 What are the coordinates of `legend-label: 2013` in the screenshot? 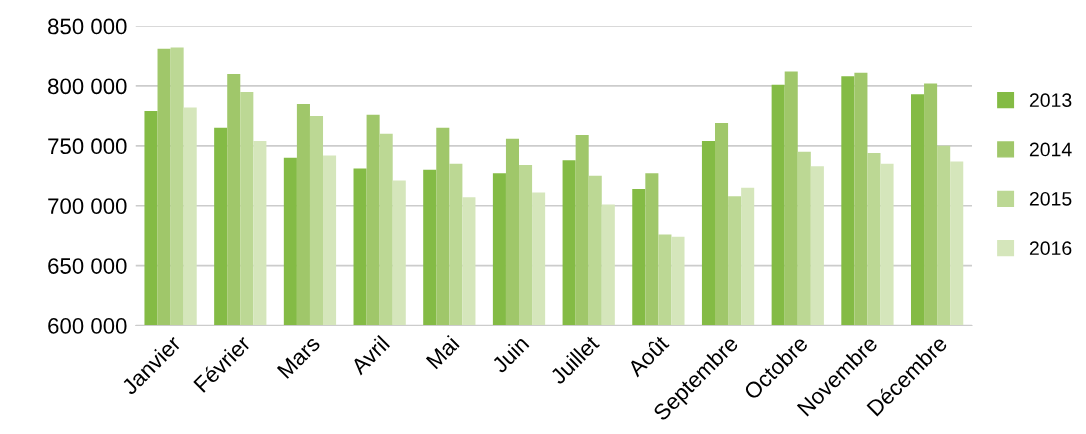 It's located at (1050, 100).